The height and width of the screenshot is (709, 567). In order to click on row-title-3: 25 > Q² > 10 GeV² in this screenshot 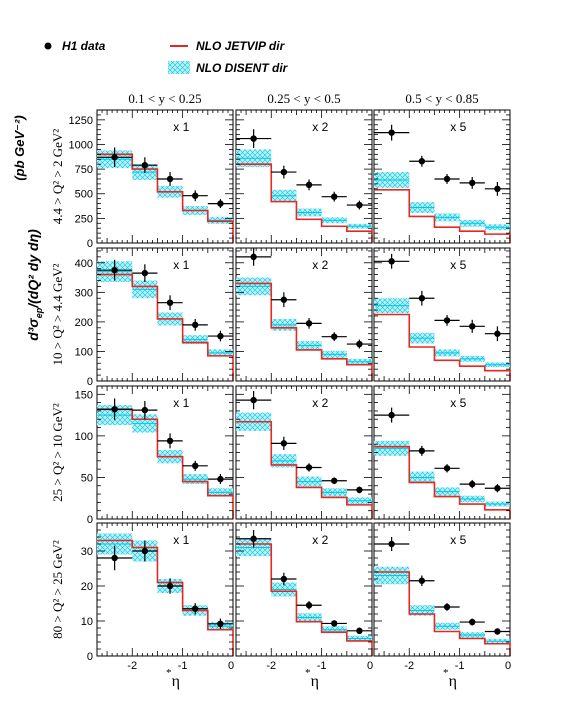, I will do `click(57, 452)`.